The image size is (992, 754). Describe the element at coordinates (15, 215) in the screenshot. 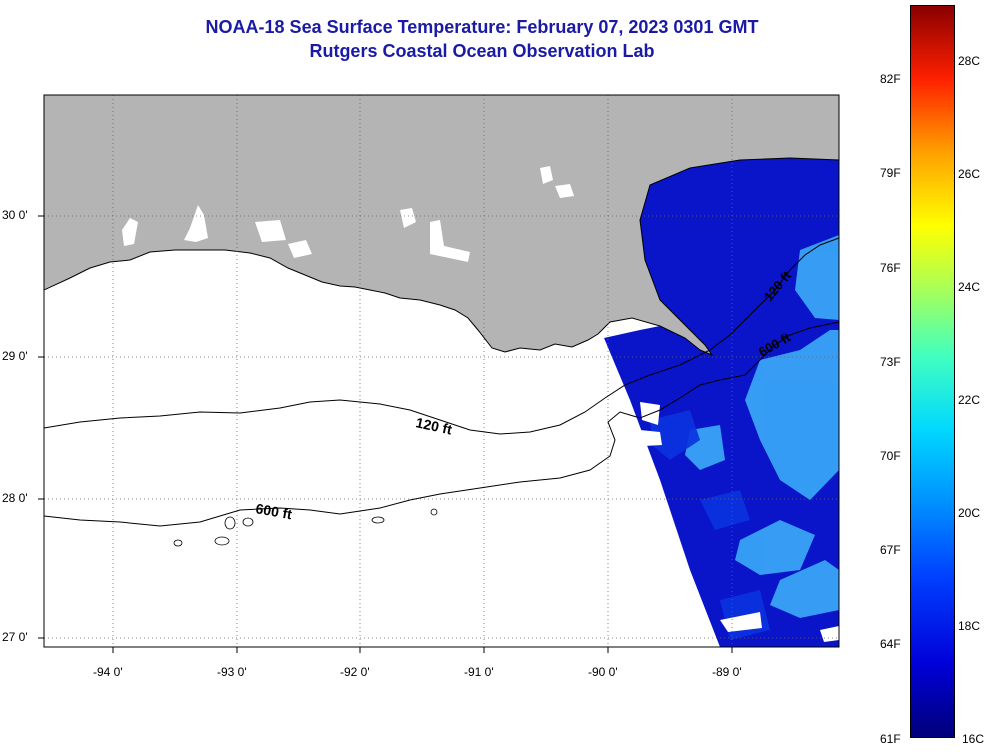

I see `lat-label-30: 30 0'` at that location.